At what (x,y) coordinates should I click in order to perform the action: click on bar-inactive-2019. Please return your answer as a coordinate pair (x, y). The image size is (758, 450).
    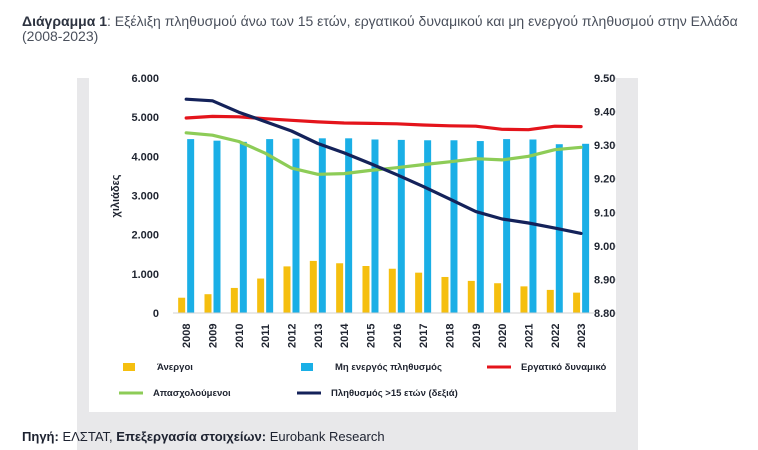
    Looking at the image, I should click on (480, 227).